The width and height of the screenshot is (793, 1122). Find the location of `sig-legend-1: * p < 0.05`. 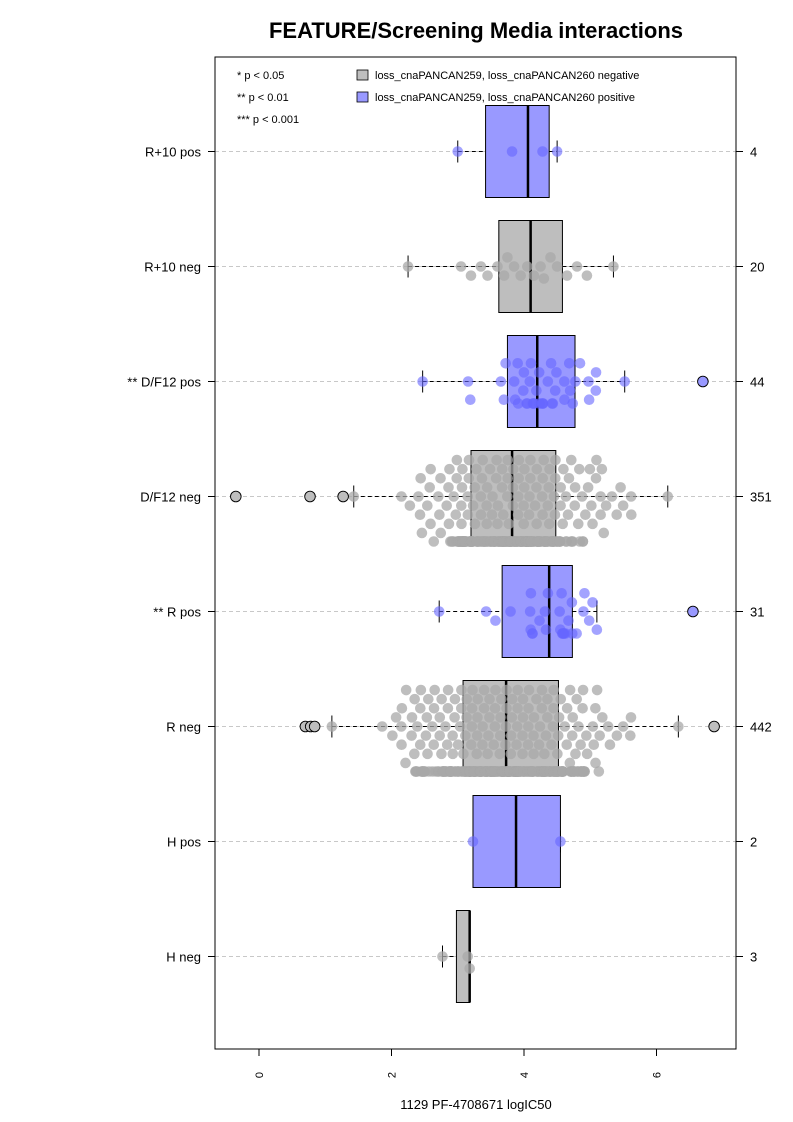

sig-legend-1: * p < 0.05 is located at coordinates (260, 76).